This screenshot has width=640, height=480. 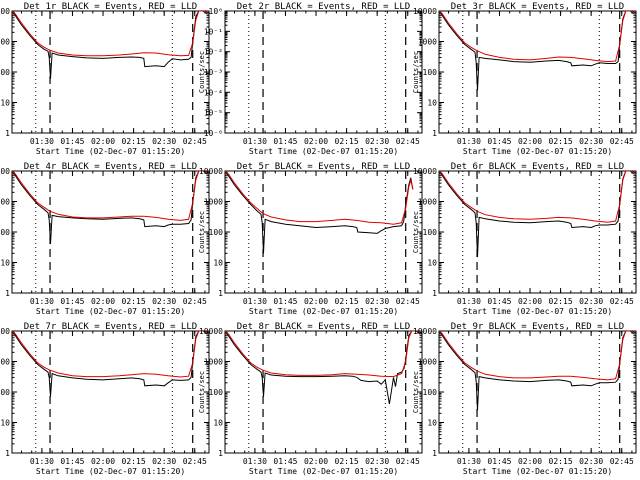 I want to click on panel-title: Det 9r BLACK = Events, RED = LLD, so click(x=537, y=327).